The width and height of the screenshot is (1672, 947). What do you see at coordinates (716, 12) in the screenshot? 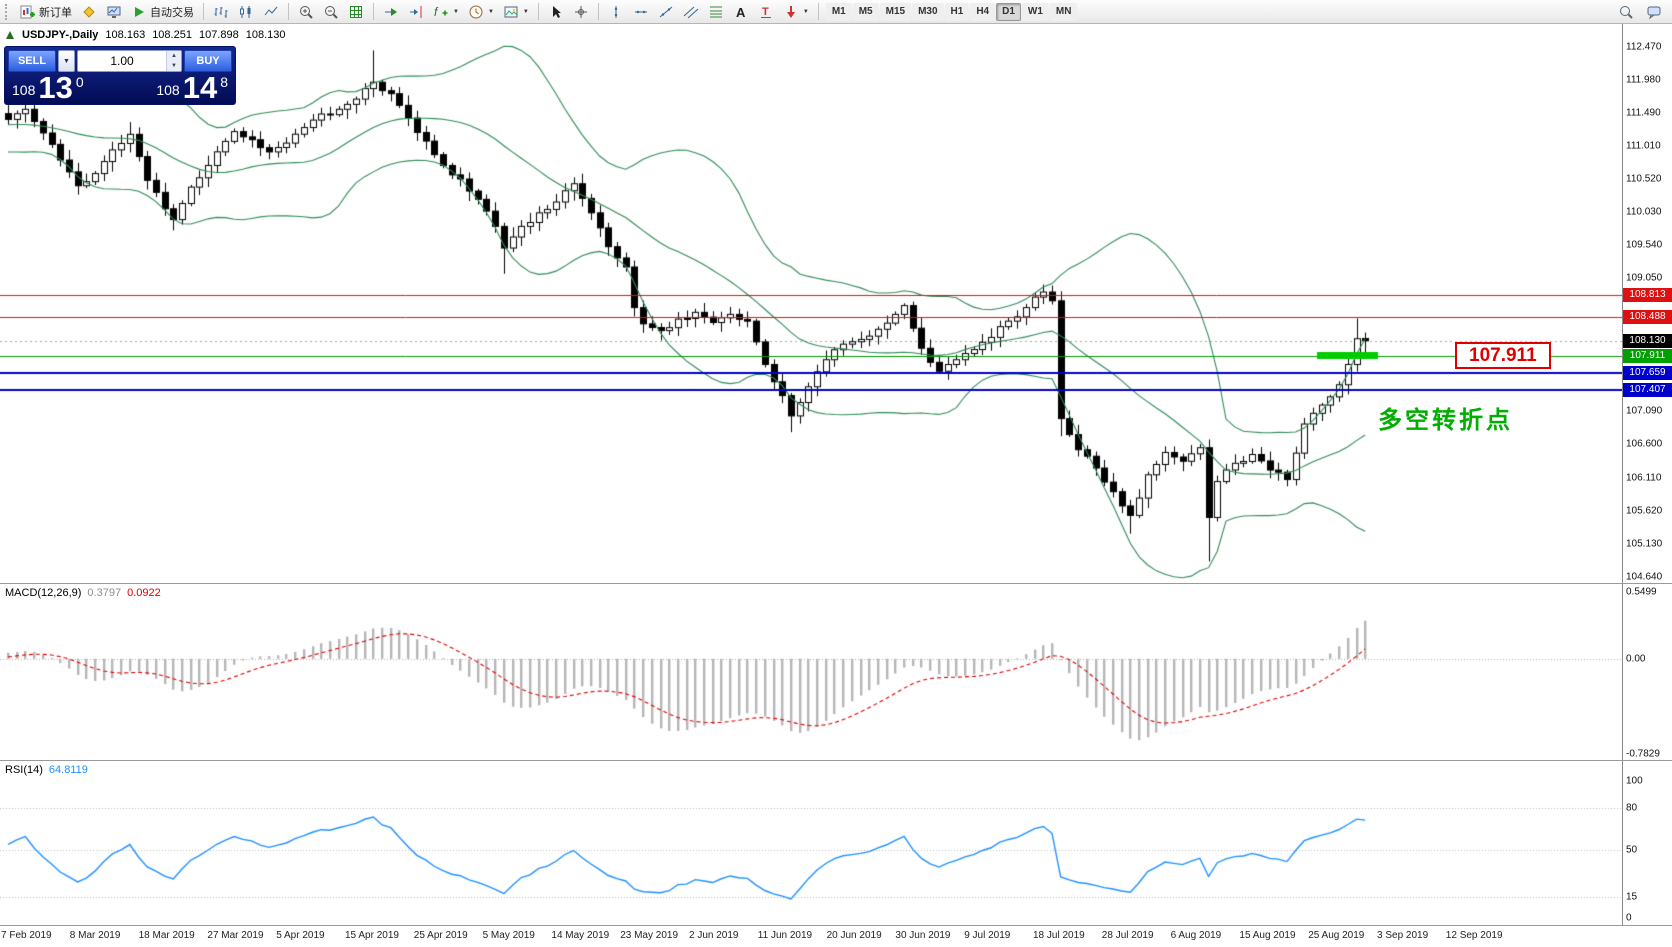
I see `fibonacci-button` at bounding box center [716, 12].